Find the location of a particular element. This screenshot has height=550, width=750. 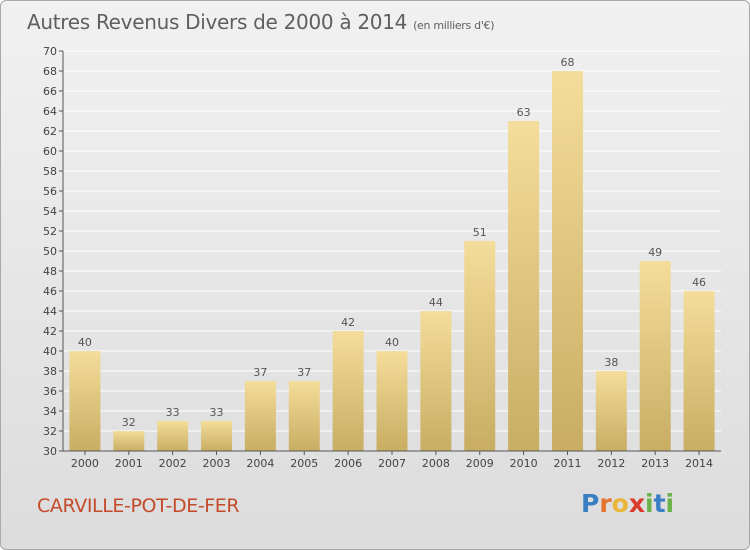

y-tick-label: 36 is located at coordinates (50, 391).